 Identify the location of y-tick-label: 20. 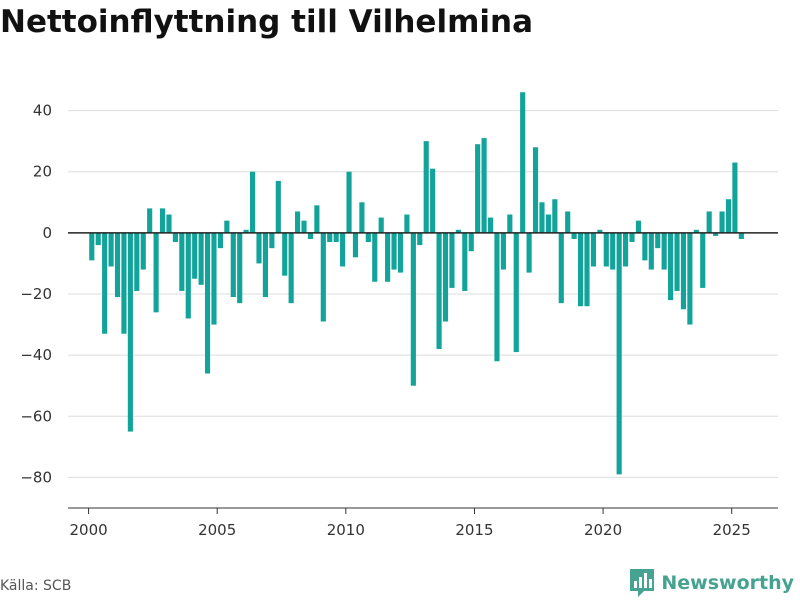
(42, 172).